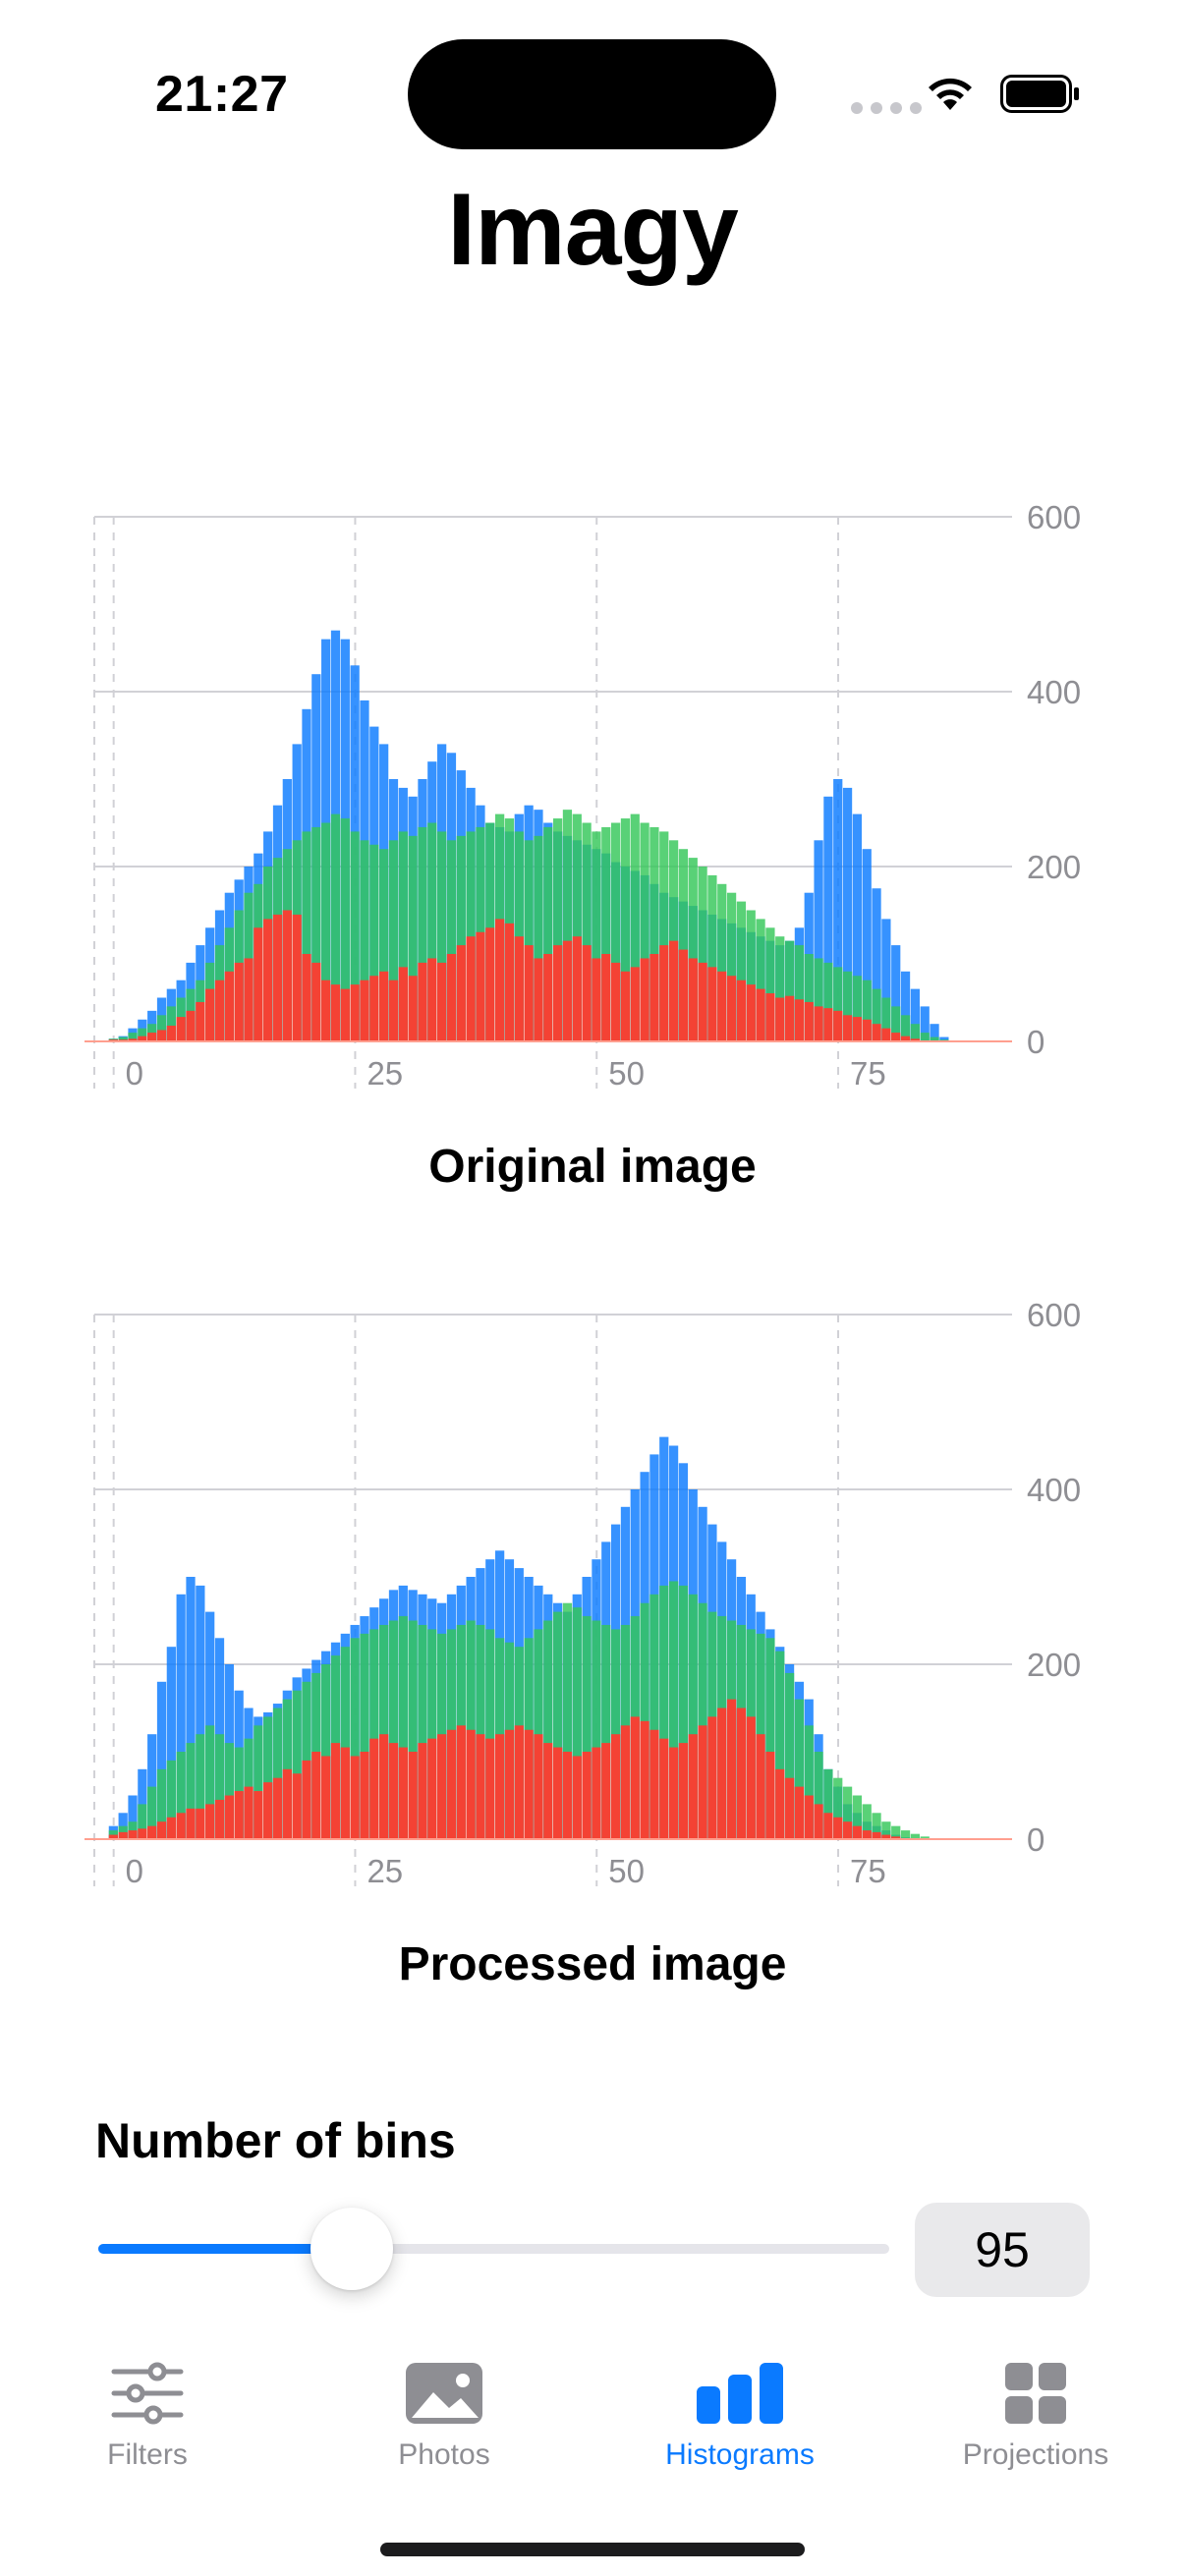 This screenshot has height=2576, width=1185. I want to click on status-bar: 21:27, so click(592, 98).